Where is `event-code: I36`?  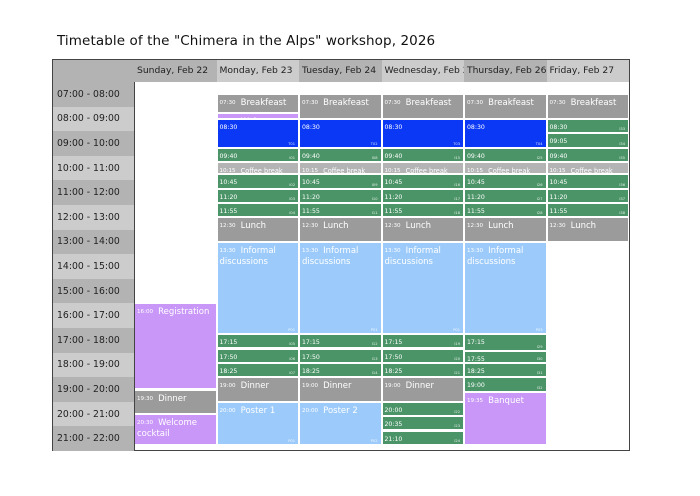
event-code: I36 is located at coordinates (622, 184).